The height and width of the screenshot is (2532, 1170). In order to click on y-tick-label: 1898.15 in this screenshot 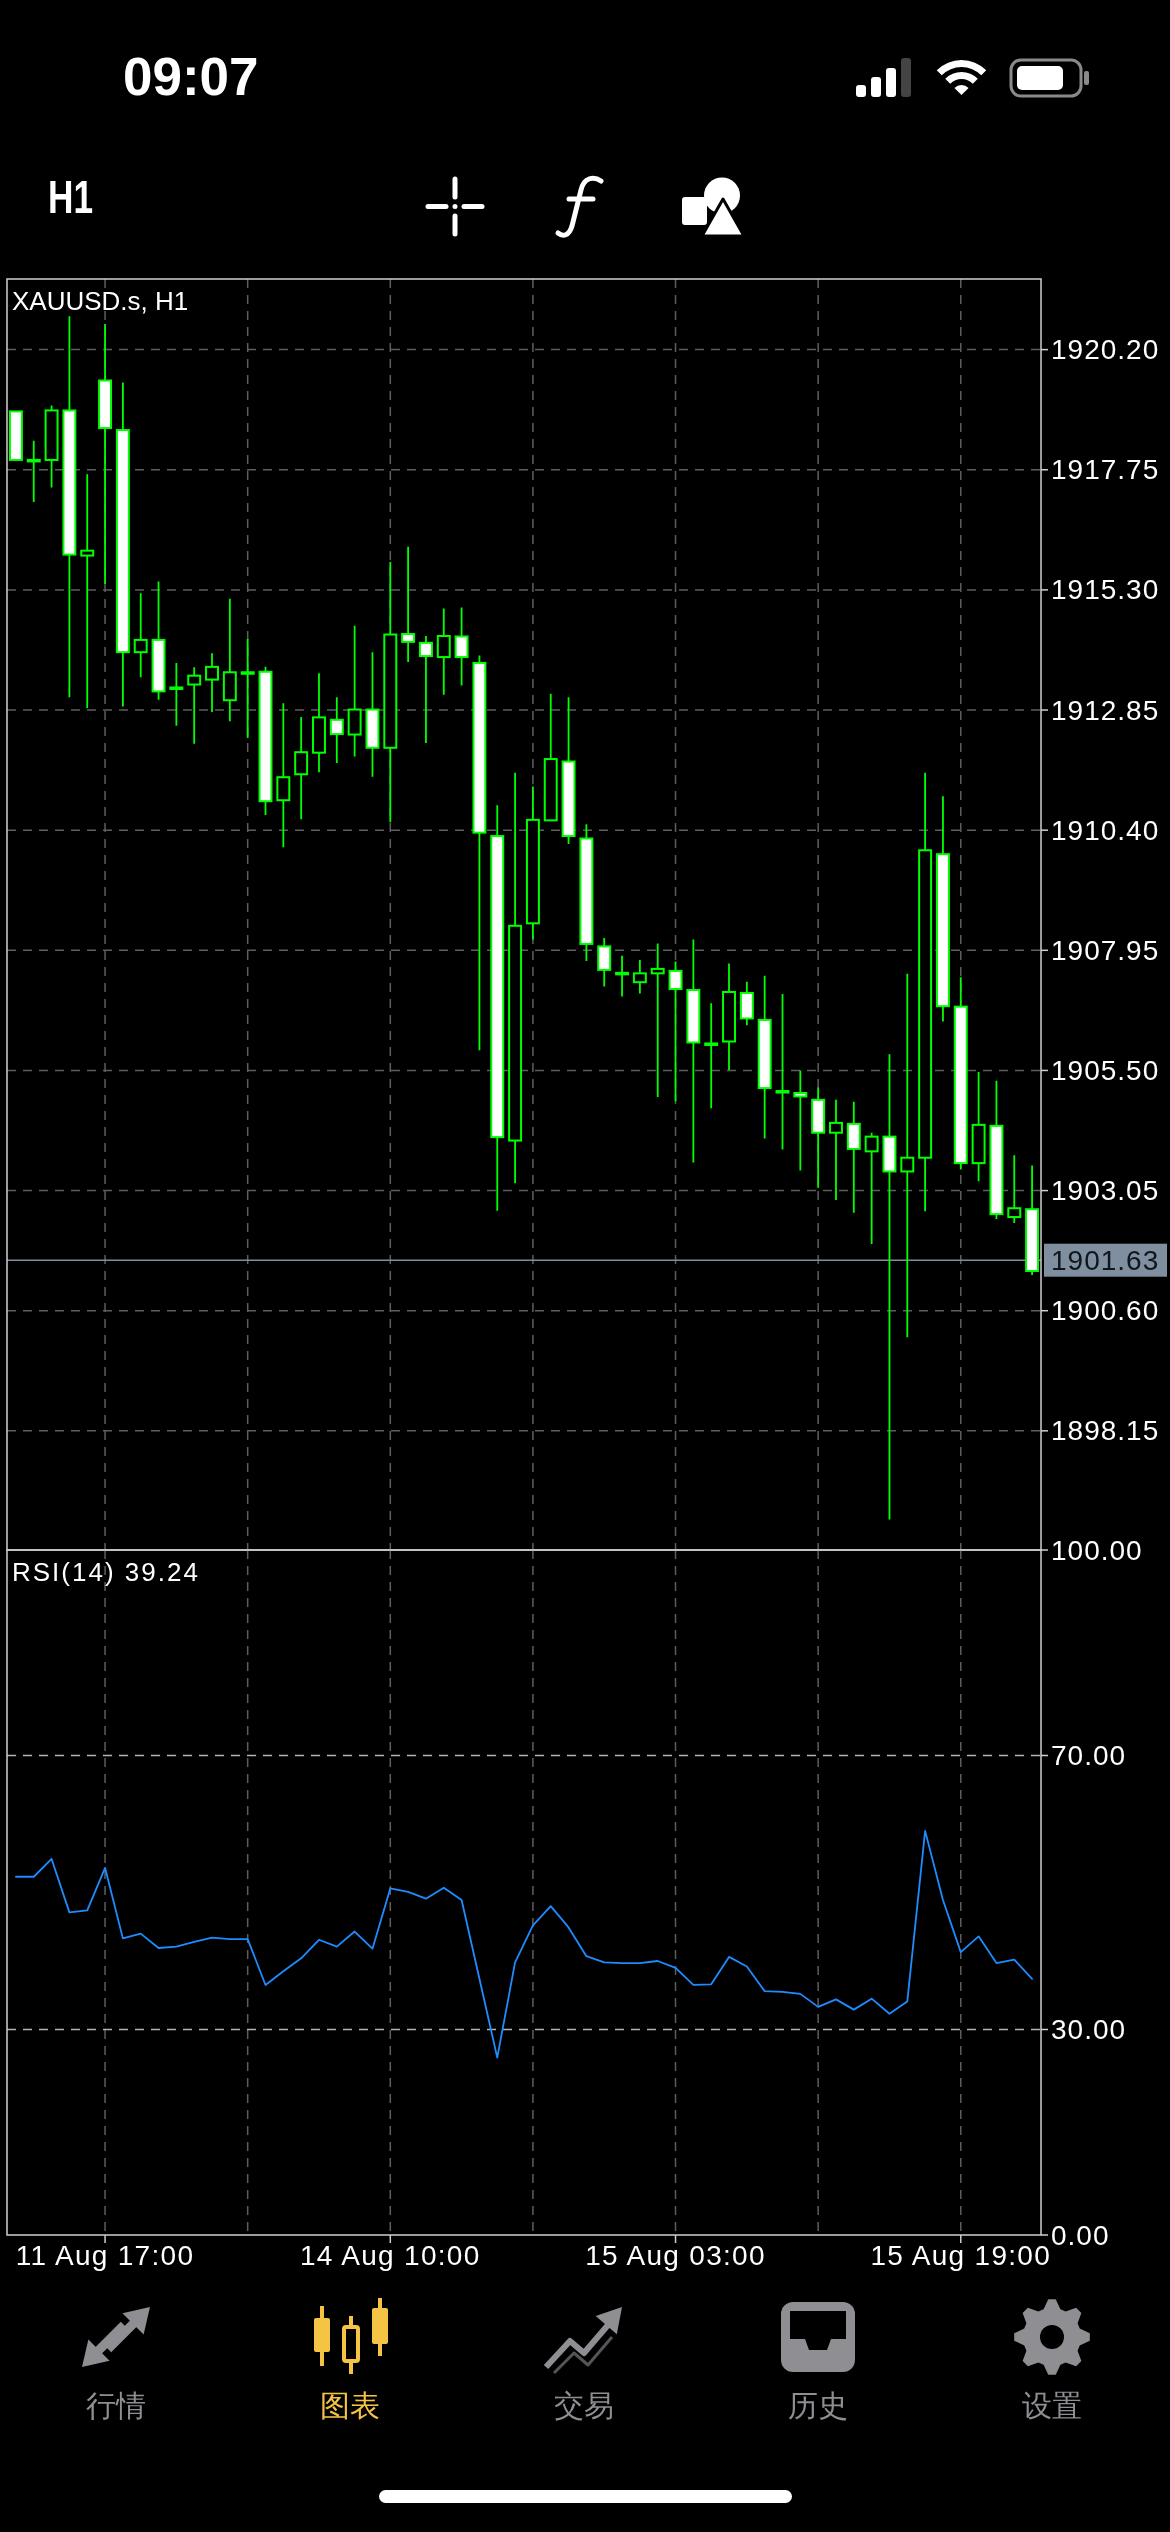, I will do `click(1105, 1431)`.